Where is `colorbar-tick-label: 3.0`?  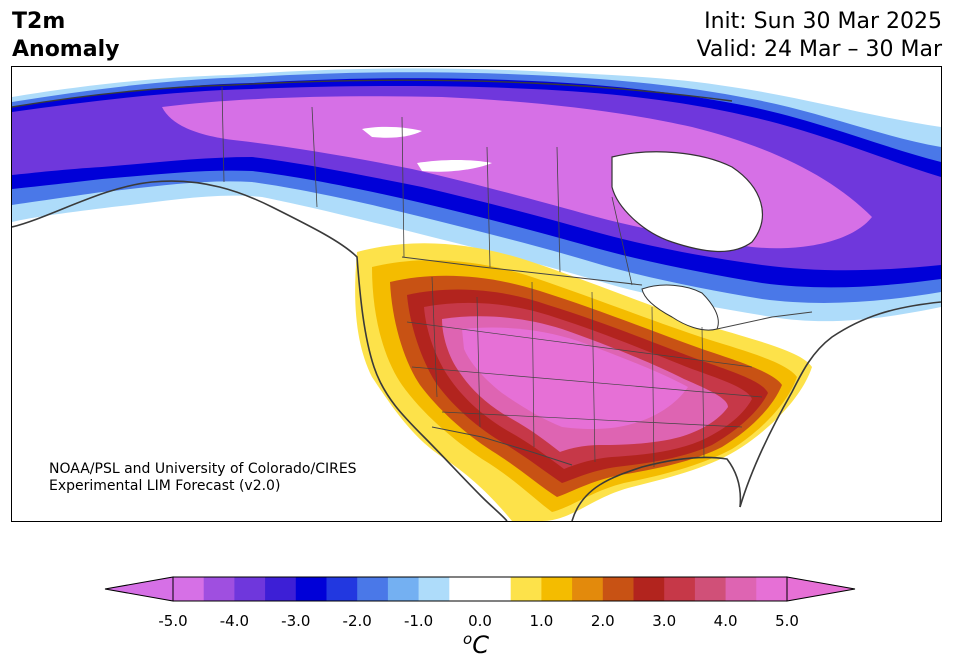
colorbar-tick-label: 3.0 is located at coordinates (664, 621).